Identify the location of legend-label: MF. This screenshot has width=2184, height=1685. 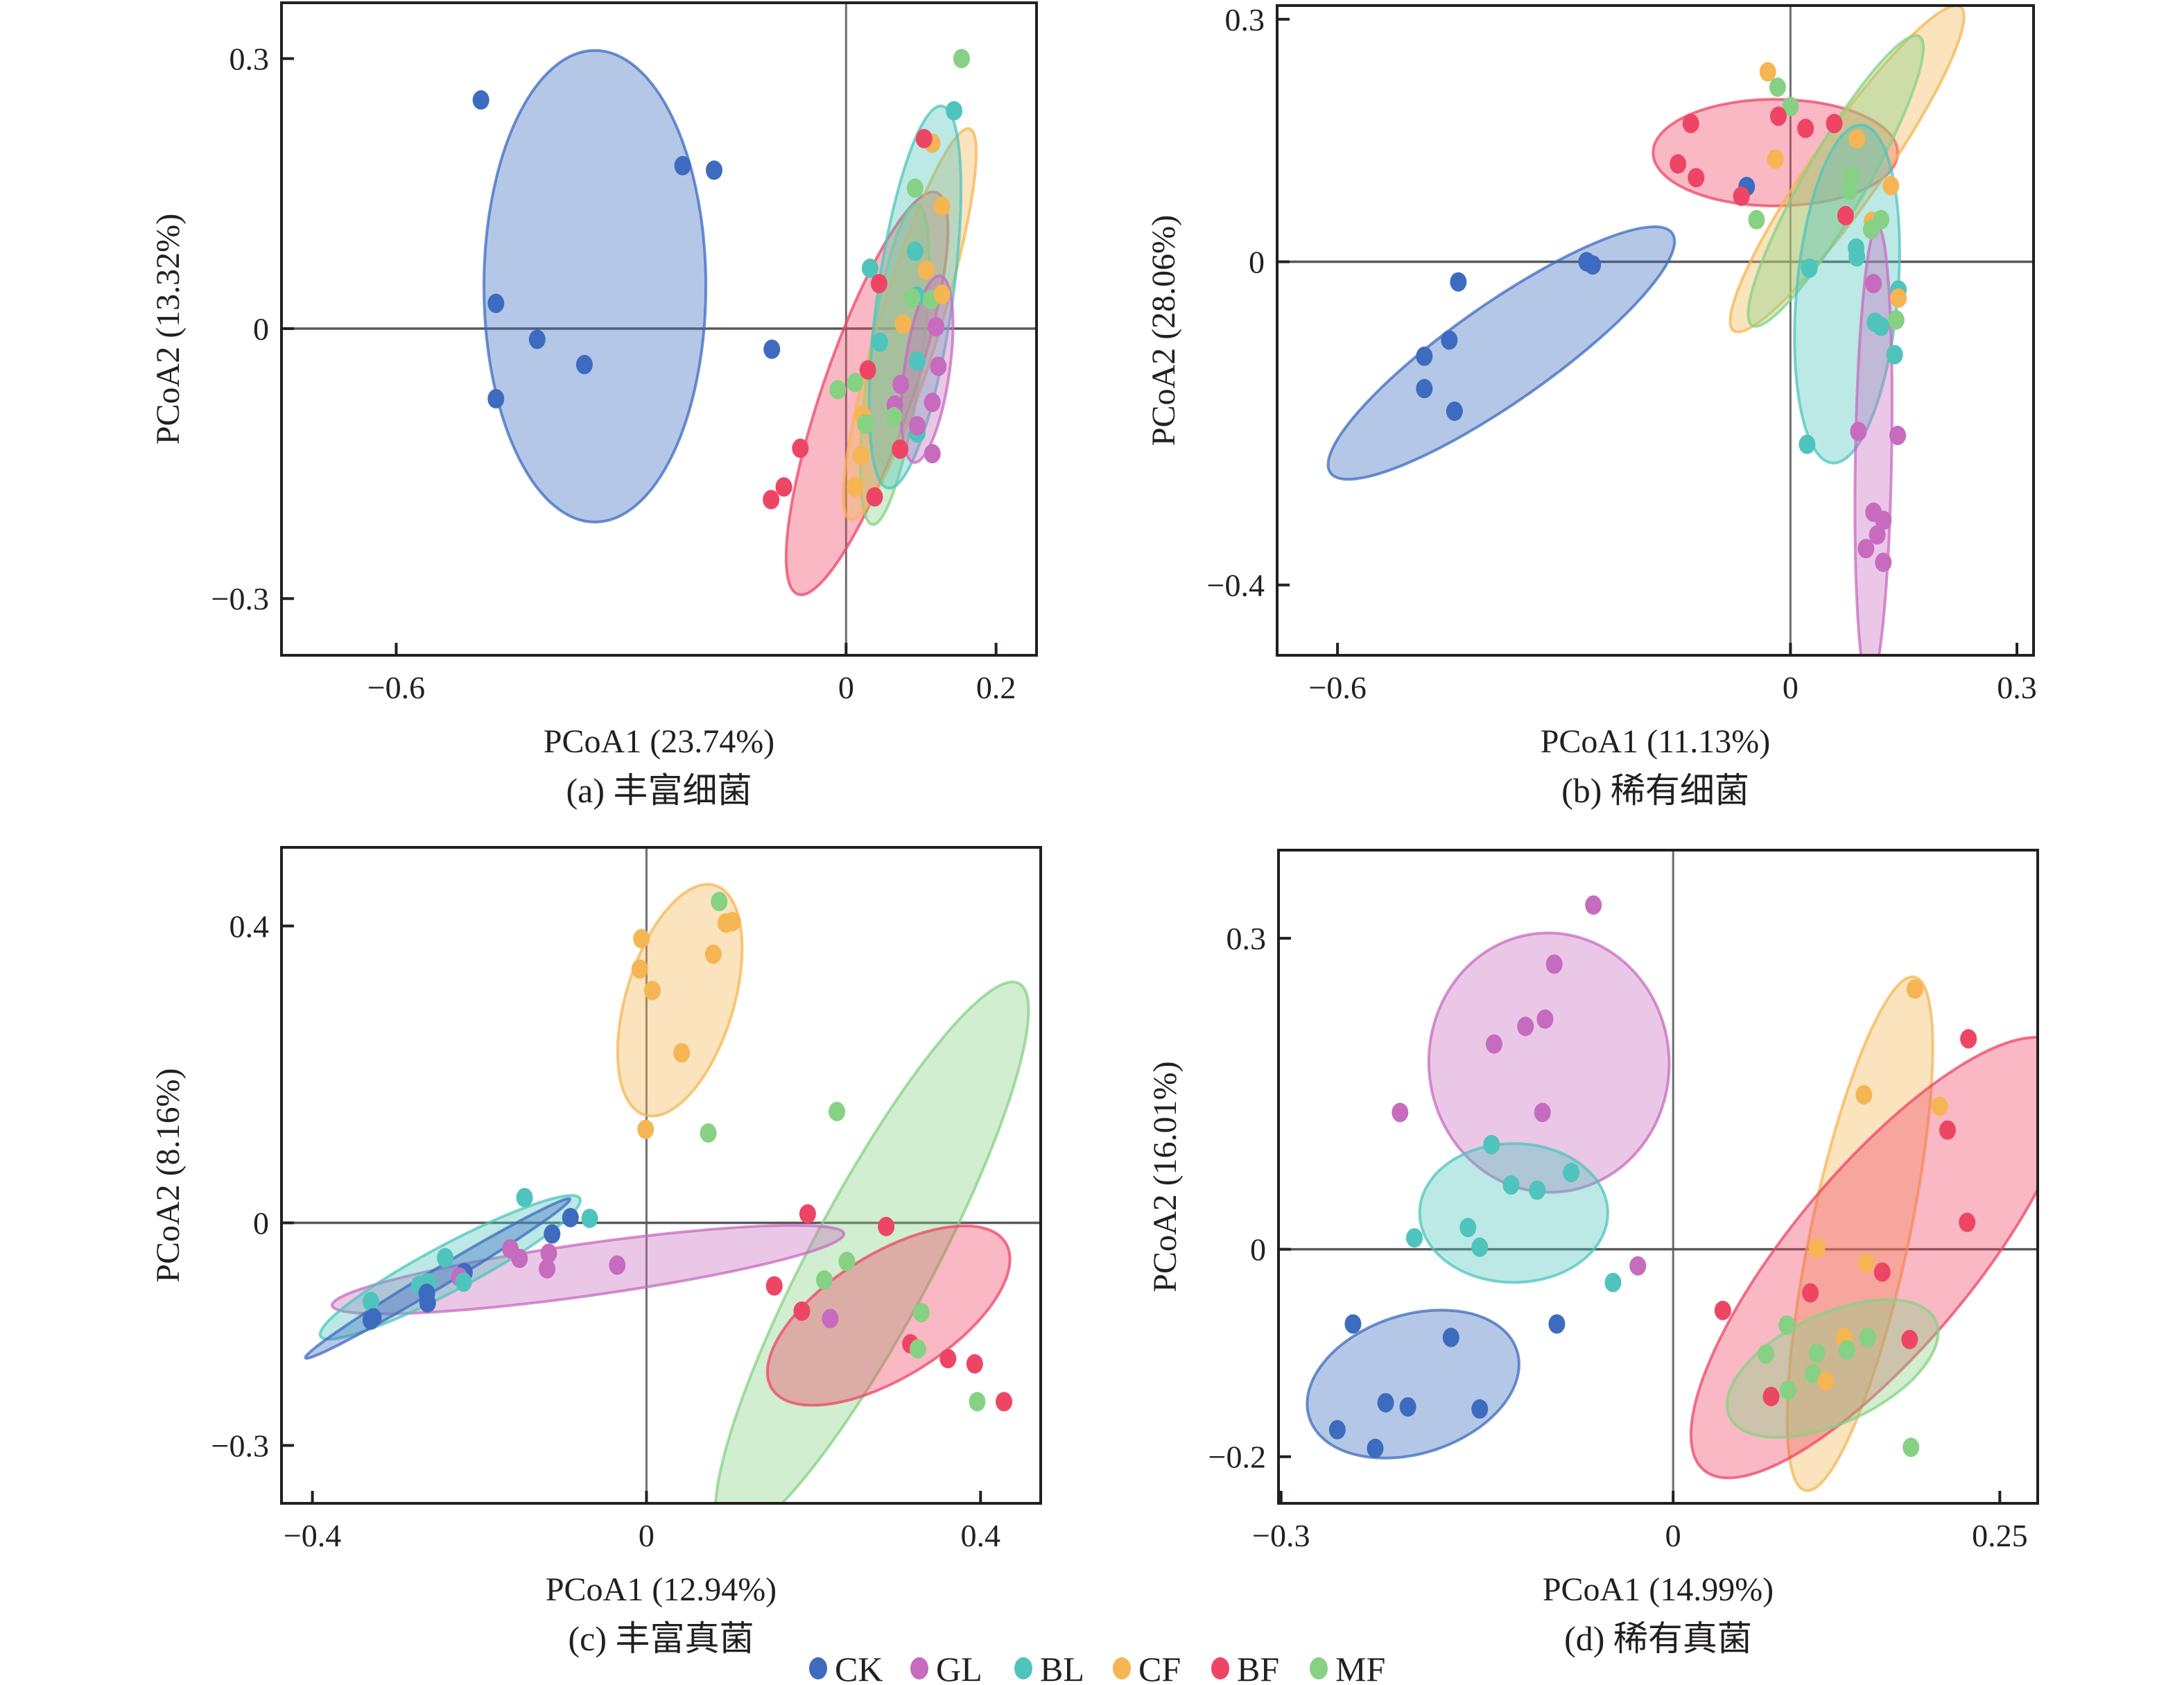
(1360, 1667).